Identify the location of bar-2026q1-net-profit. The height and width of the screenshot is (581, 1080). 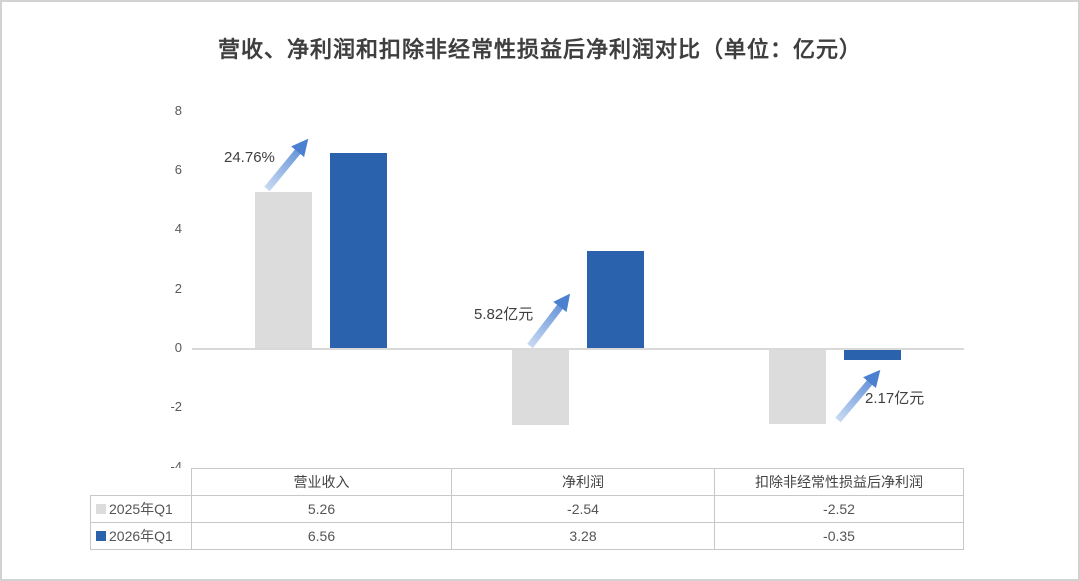
(615, 299).